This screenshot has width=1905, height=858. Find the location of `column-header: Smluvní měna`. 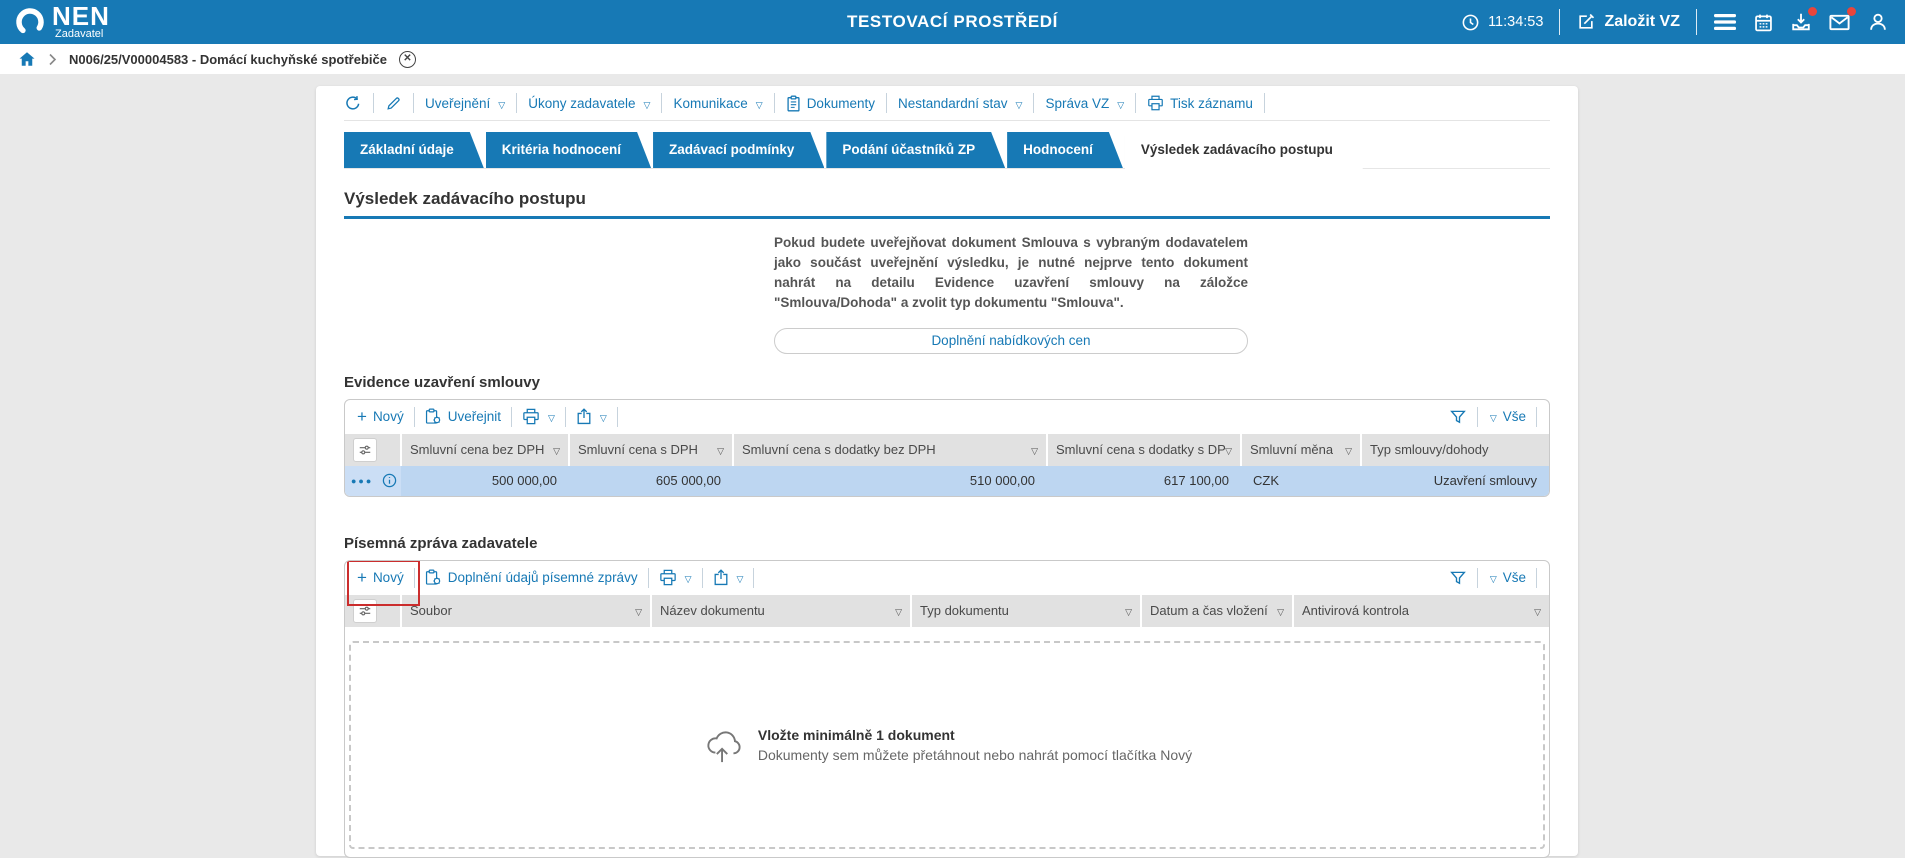

column-header: Smluvní měna is located at coordinates (1300, 449).